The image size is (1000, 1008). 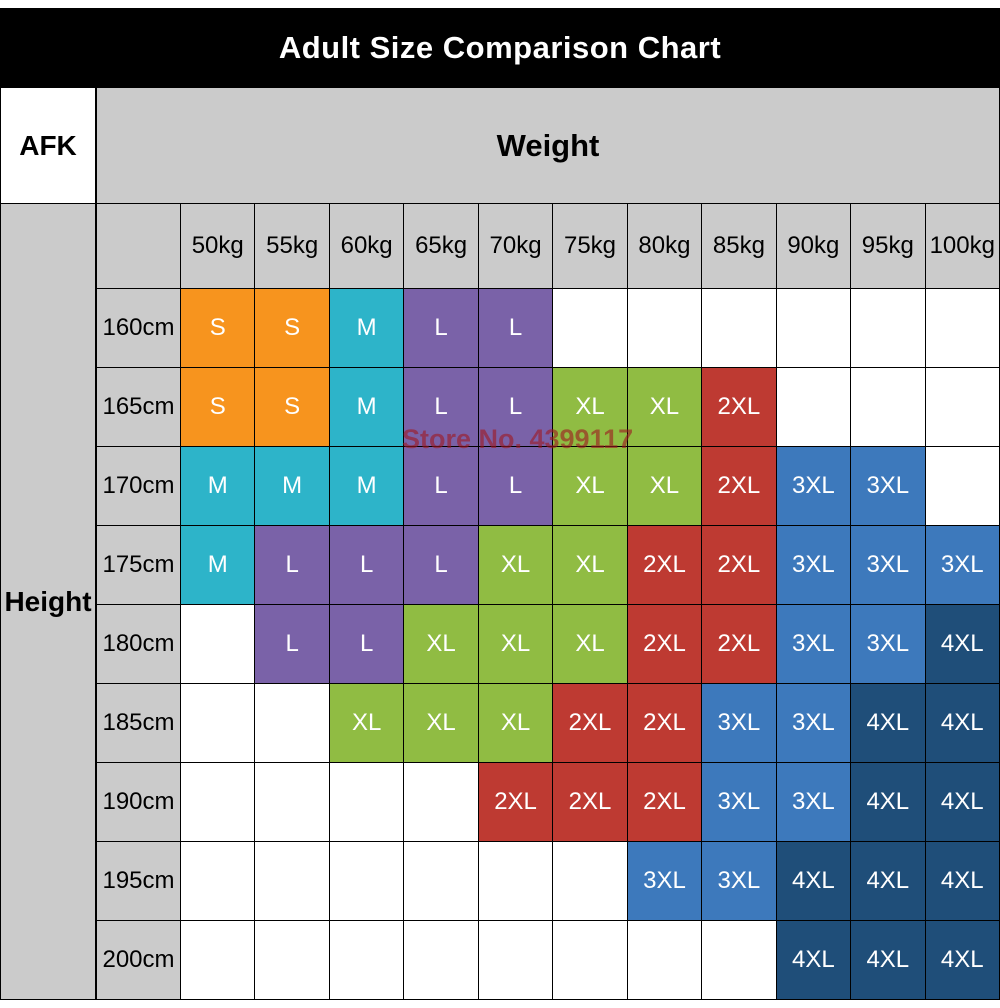 What do you see at coordinates (292, 246) in the screenshot?
I see `weight-header-cell: 55kg` at bounding box center [292, 246].